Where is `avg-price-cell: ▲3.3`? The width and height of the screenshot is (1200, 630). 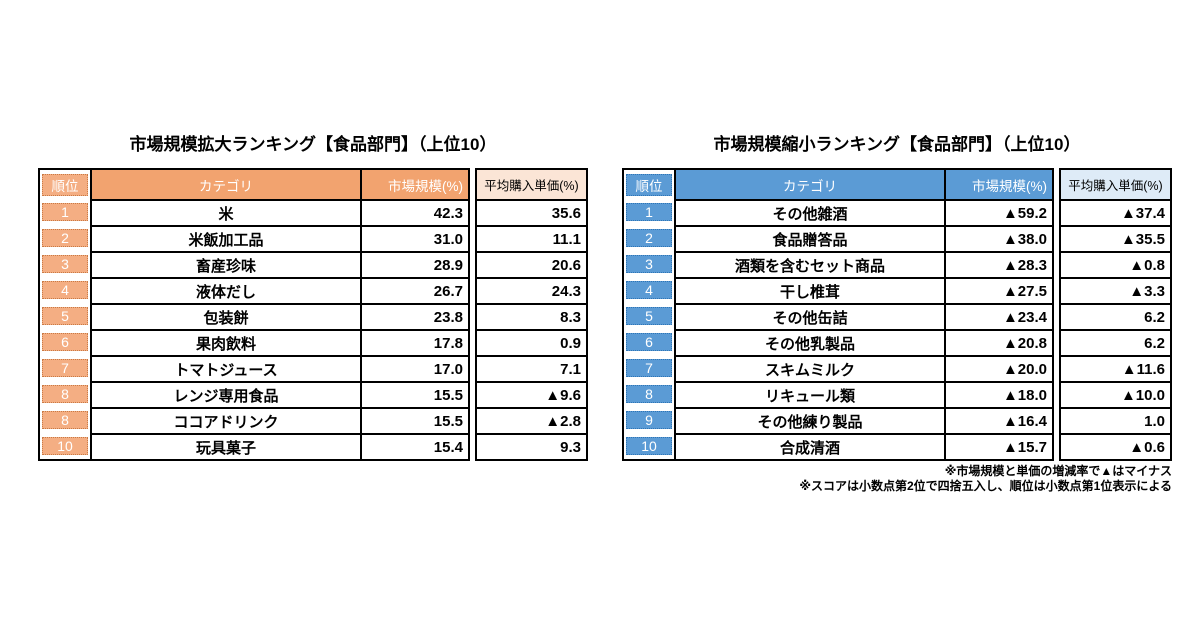 avg-price-cell: ▲3.3 is located at coordinates (1115, 290).